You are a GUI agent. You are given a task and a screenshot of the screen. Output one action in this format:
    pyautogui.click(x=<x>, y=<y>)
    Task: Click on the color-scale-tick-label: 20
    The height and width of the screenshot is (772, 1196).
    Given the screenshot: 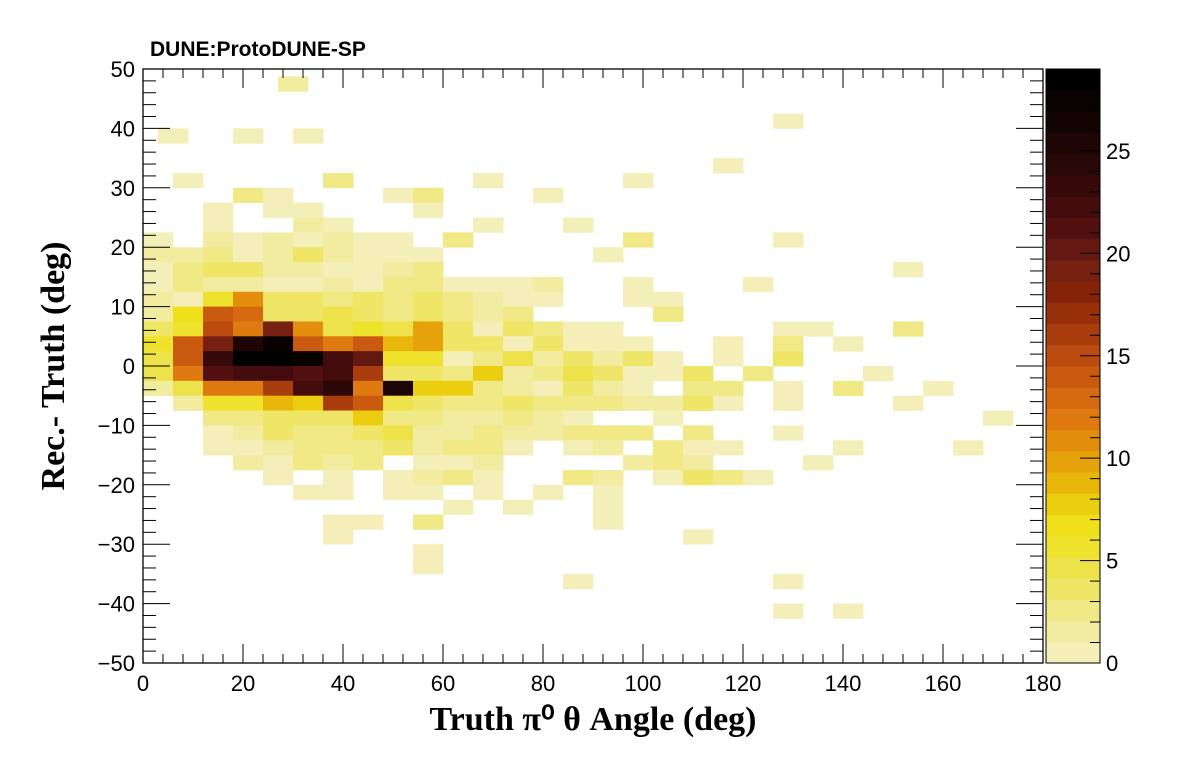 What is the action you would take?
    pyautogui.click(x=1118, y=253)
    